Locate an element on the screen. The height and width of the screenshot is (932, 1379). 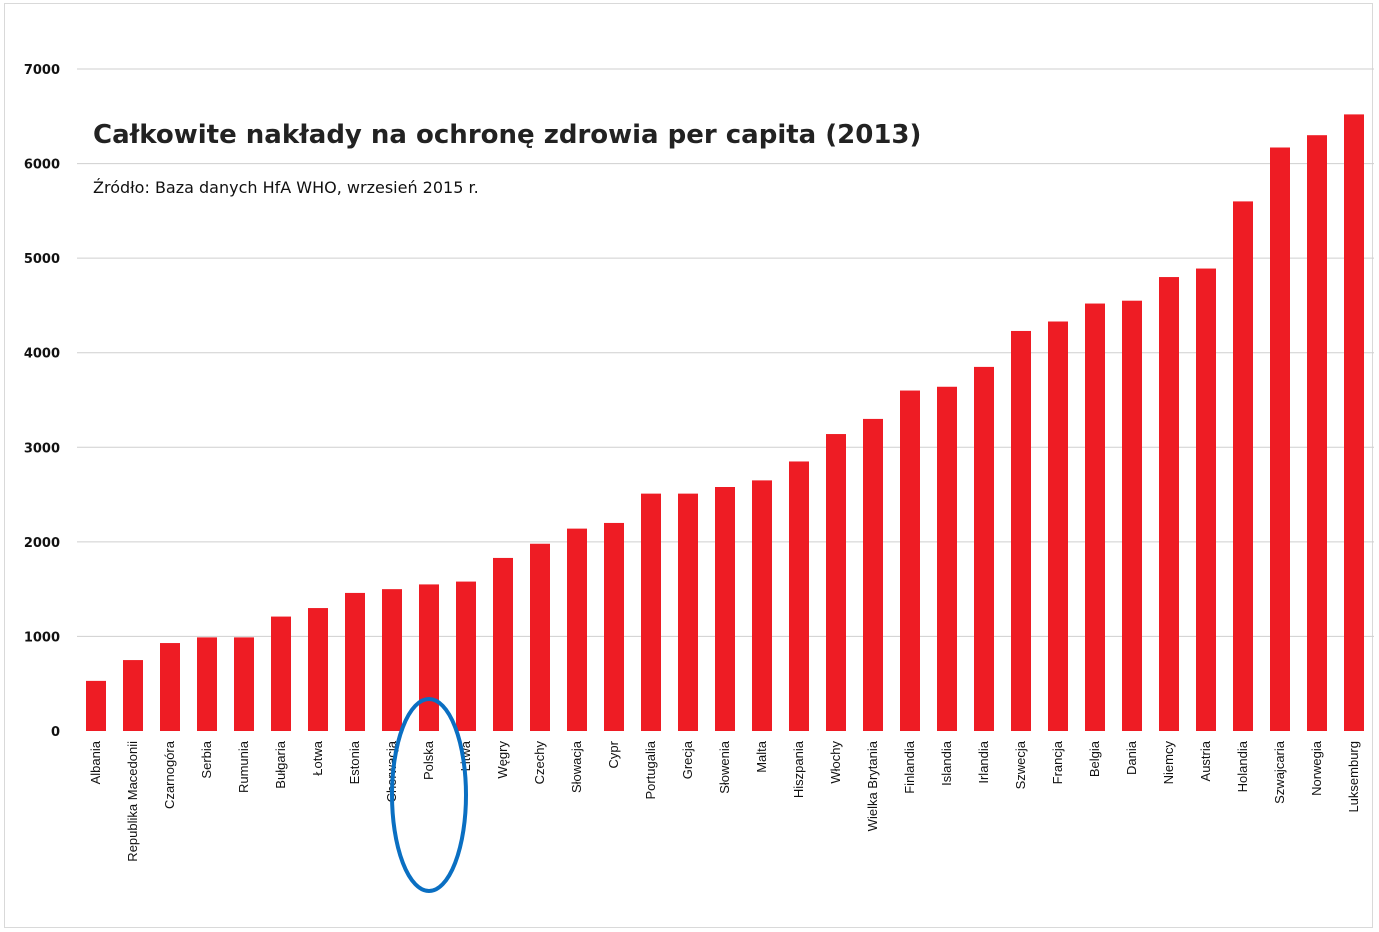
bar-łotwa is located at coordinates (318, 669).